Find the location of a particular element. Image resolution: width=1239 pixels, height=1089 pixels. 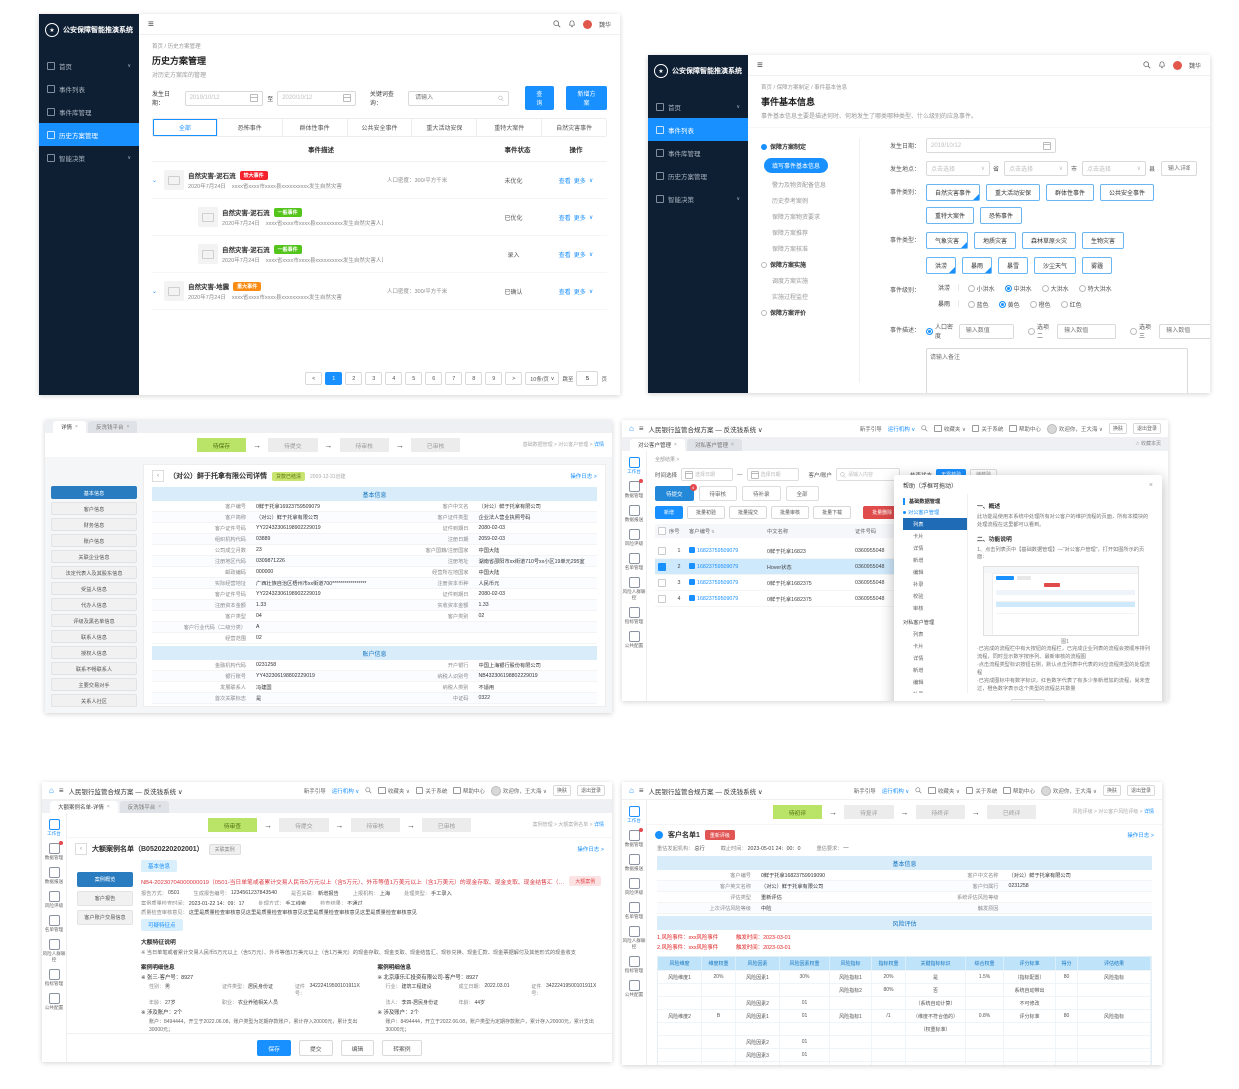

anchor-item: 关联企业信息 is located at coordinates (94, 556).